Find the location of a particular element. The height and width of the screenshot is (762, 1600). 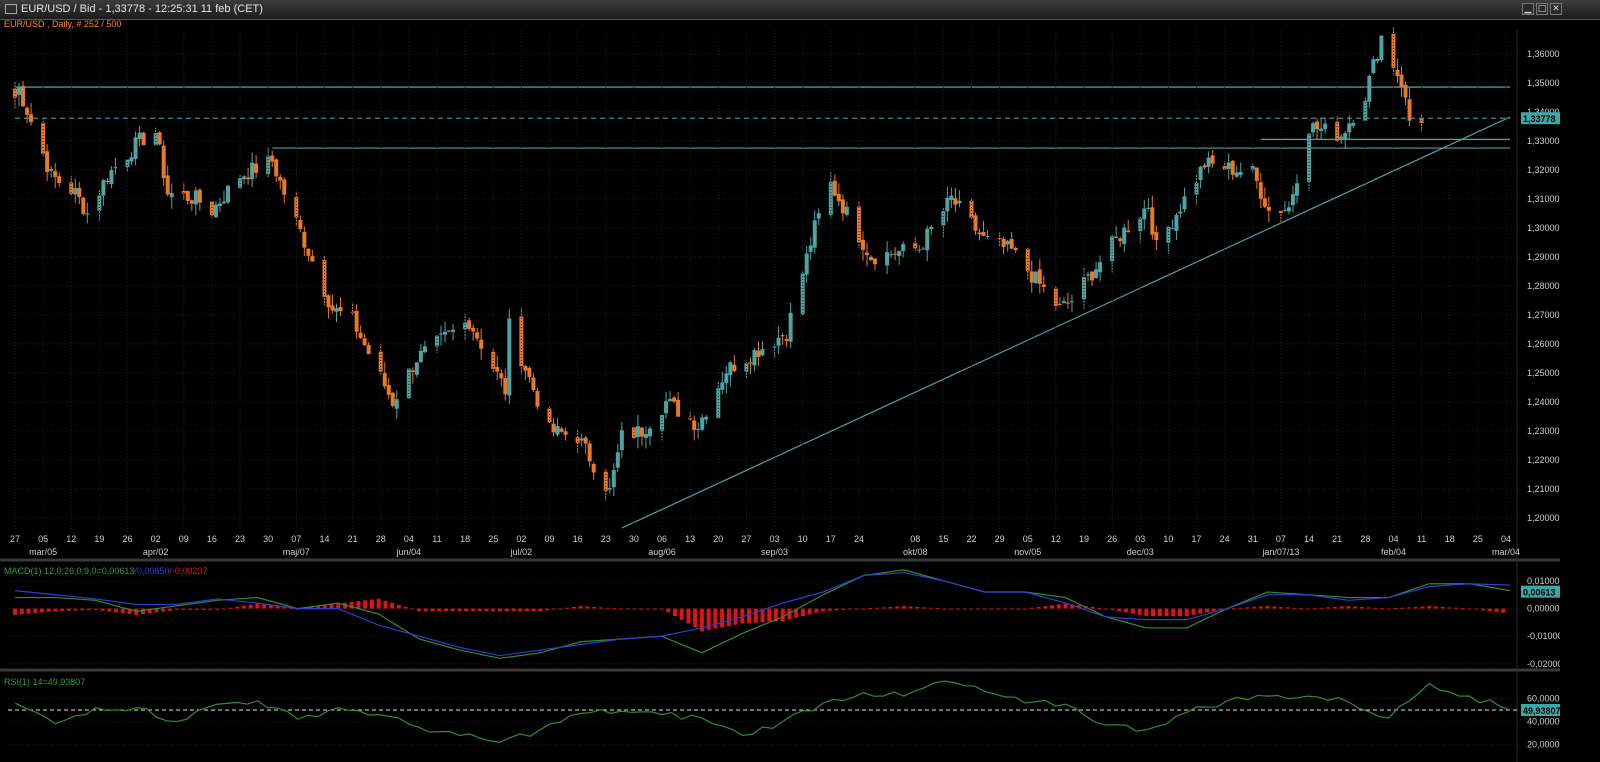

close-button: ✕ is located at coordinates (1556, 9).